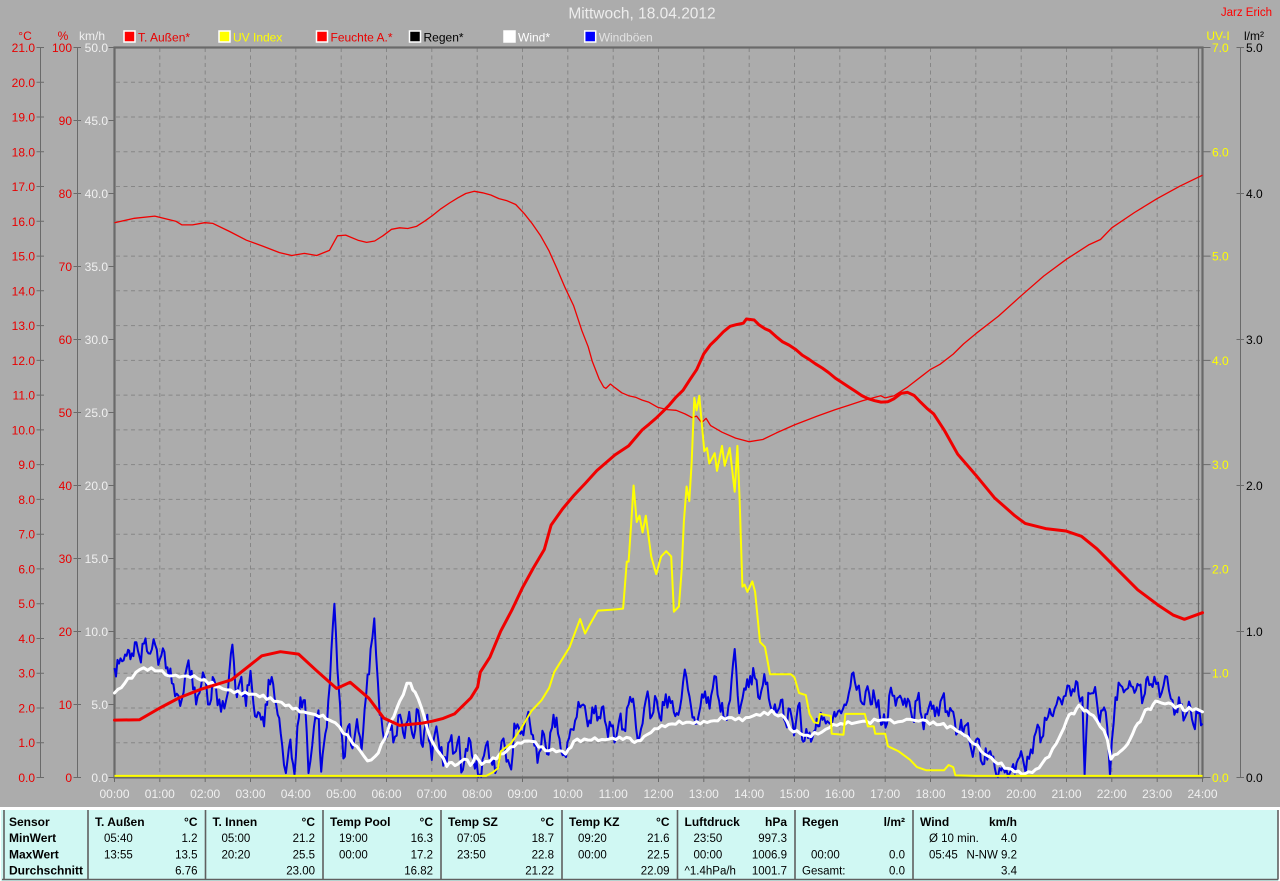  What do you see at coordinates (658, 855) in the screenshot?
I see `svg-text: 22.5` at bounding box center [658, 855].